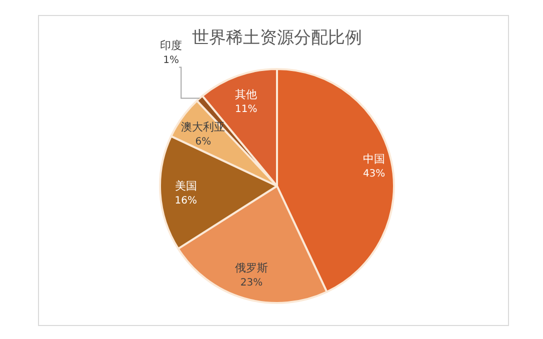 The height and width of the screenshot is (339, 543). I want to click on data-label: 43%, so click(374, 174).